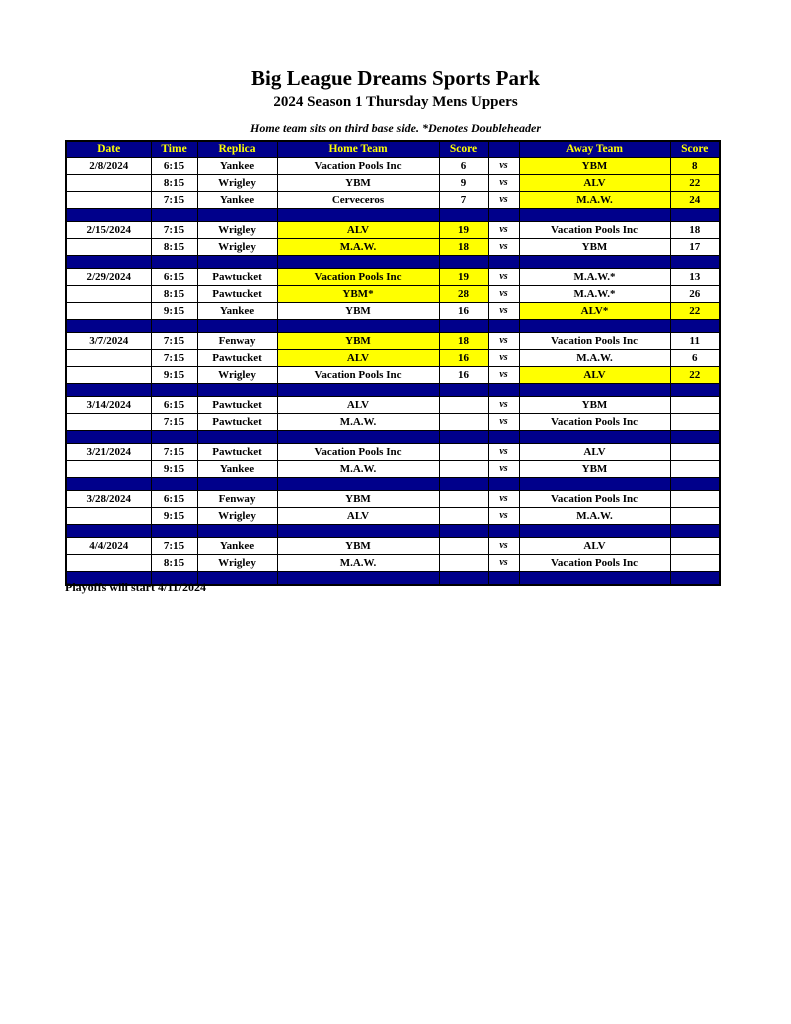 This screenshot has height=1024, width=791. Describe the element at coordinates (594, 149) in the screenshot. I see `col-header-away-team: Away Team` at that location.